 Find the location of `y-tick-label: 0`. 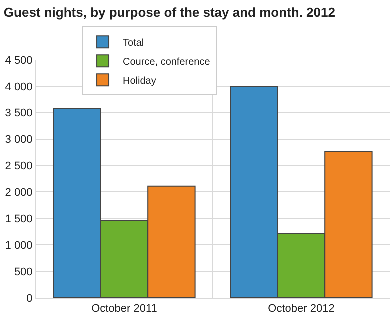

y-tick-label: 0 is located at coordinates (29, 298).